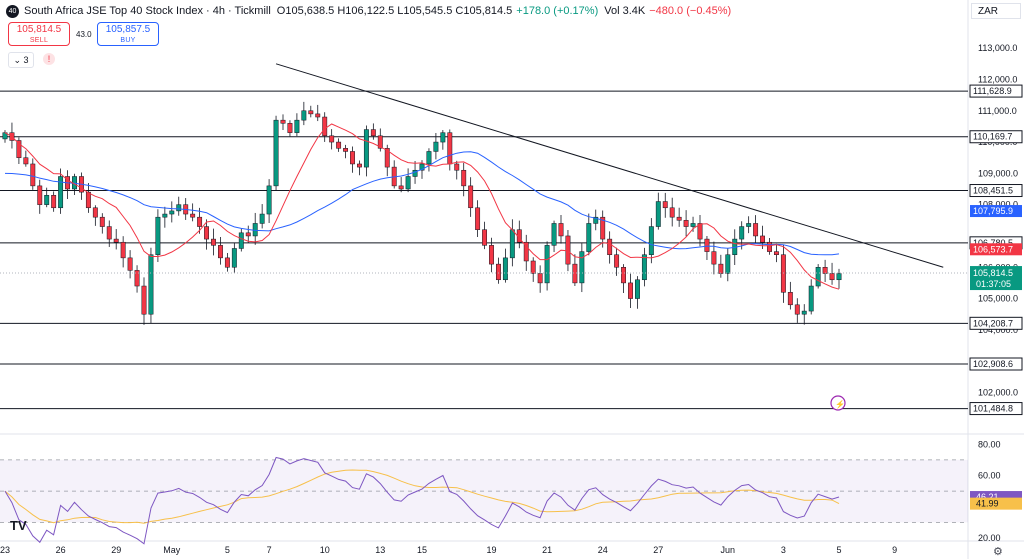  Describe the element at coordinates (128, 34) in the screenshot. I see `buy-button: 105,857.5 BUY` at that location.